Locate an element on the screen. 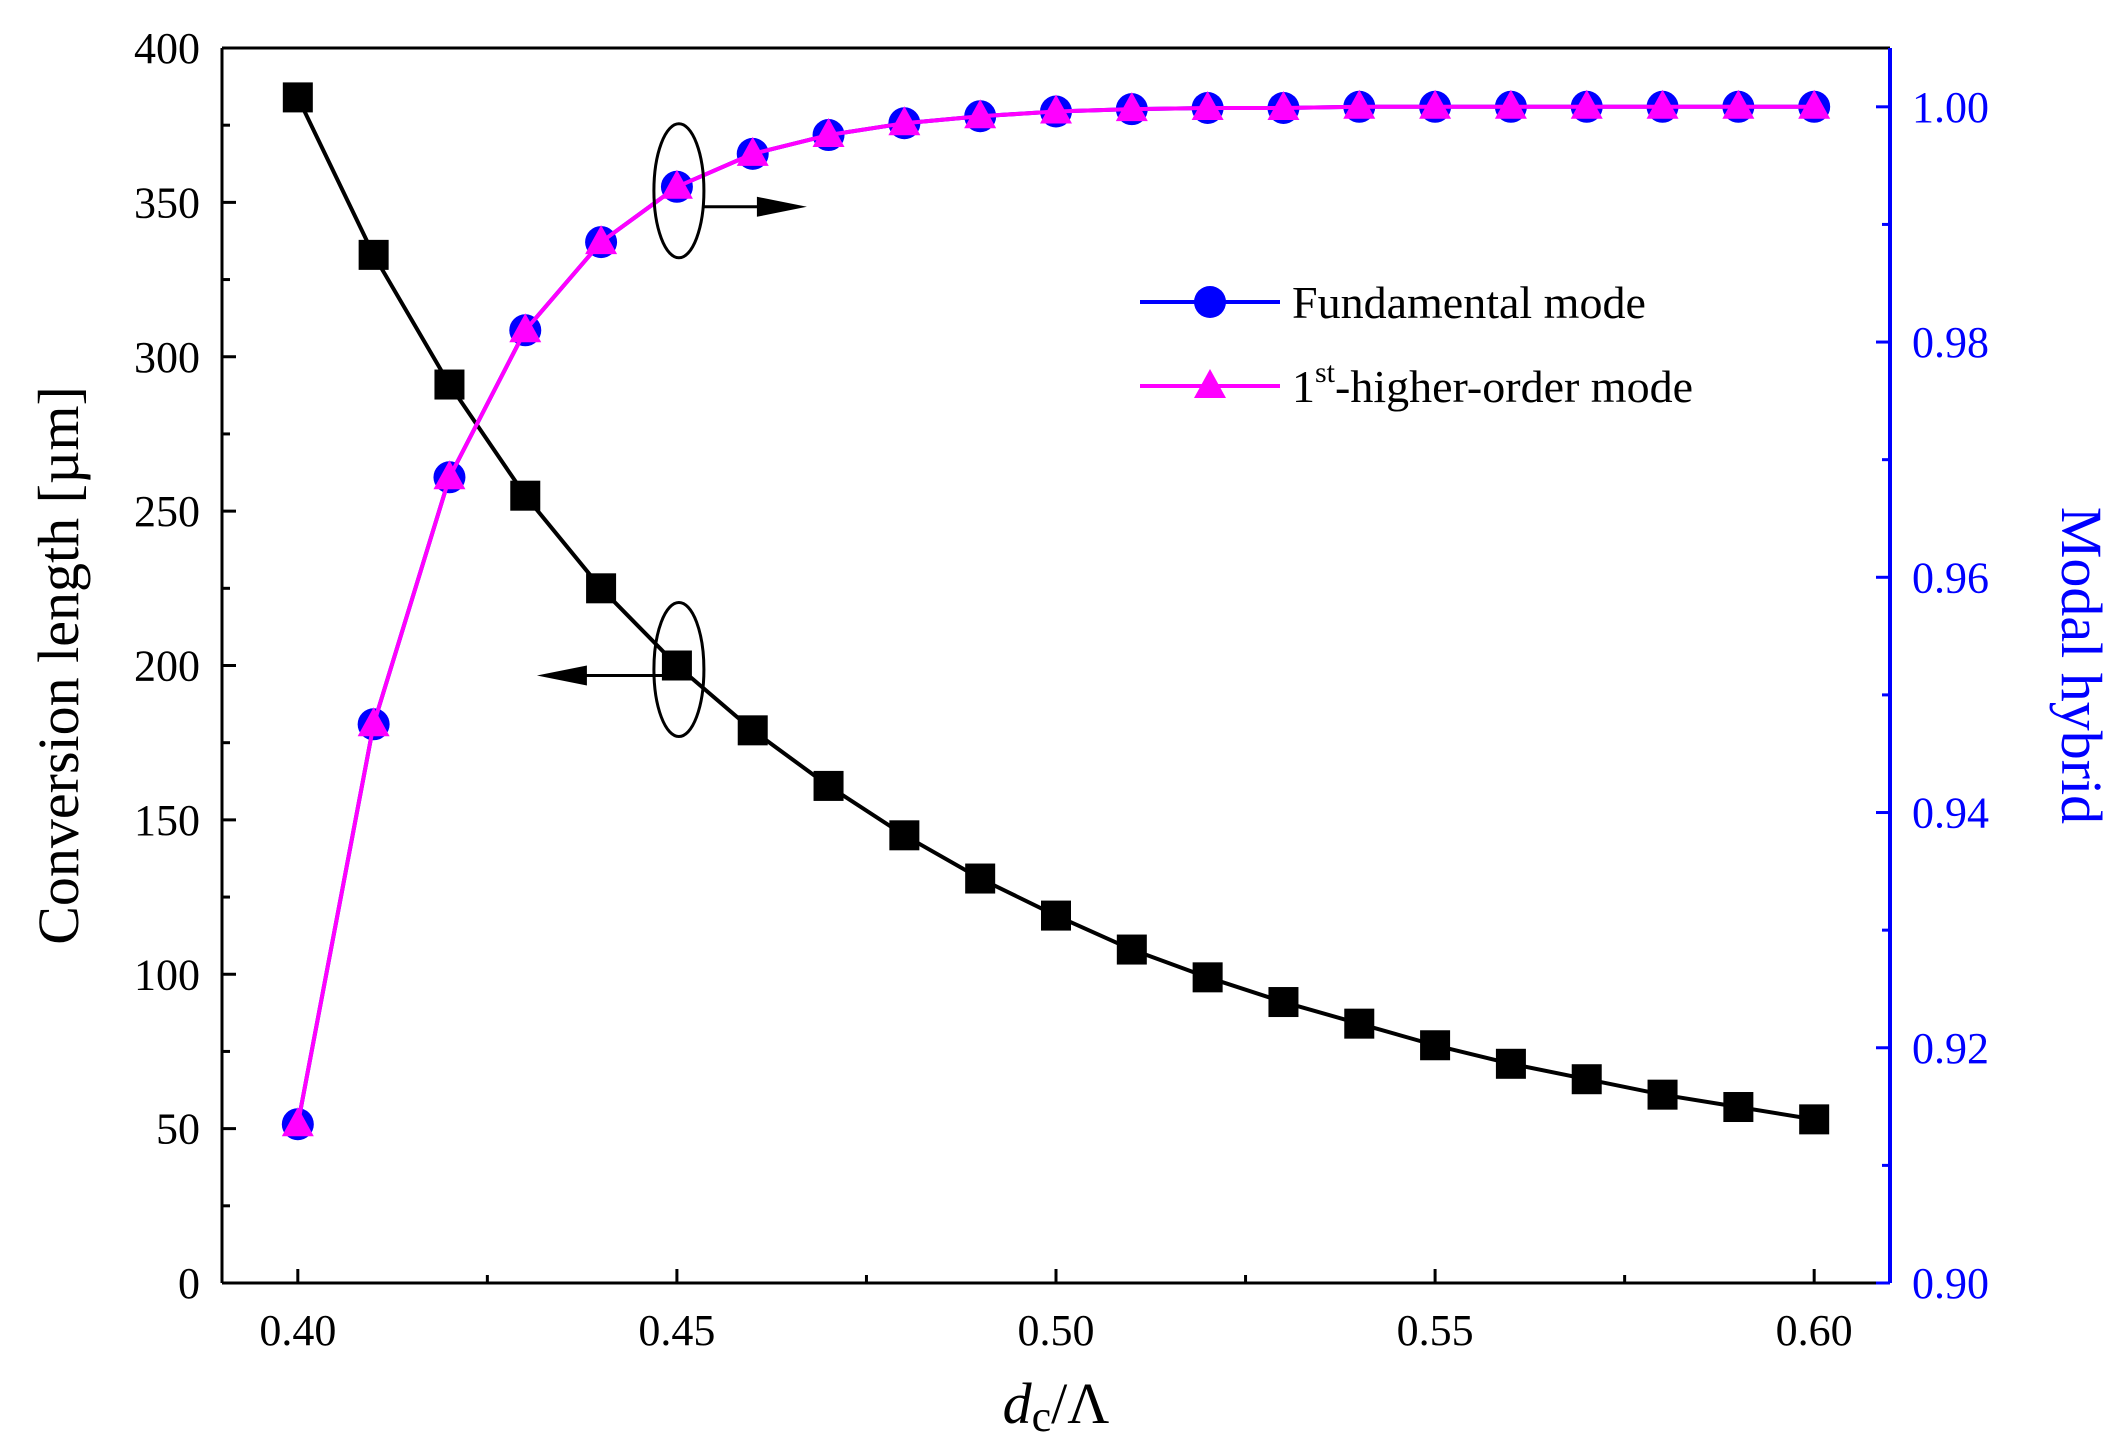 Image resolution: width=2124 pixels, height=1447 pixels. left-tick-label: 100 is located at coordinates (167, 974).